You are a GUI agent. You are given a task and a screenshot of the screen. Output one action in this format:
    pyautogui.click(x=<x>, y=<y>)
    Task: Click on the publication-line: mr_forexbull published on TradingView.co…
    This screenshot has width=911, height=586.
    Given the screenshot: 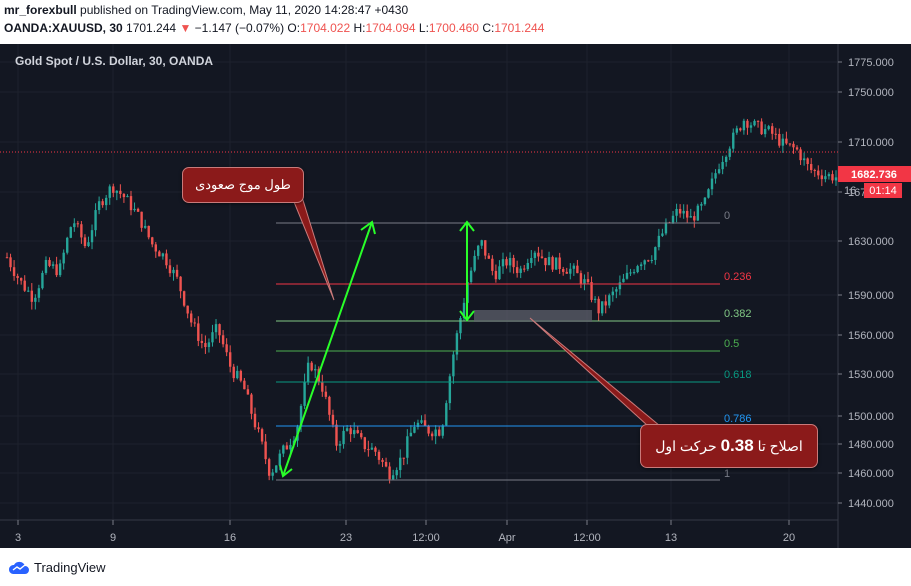 What is the action you would take?
    pyautogui.click(x=206, y=10)
    